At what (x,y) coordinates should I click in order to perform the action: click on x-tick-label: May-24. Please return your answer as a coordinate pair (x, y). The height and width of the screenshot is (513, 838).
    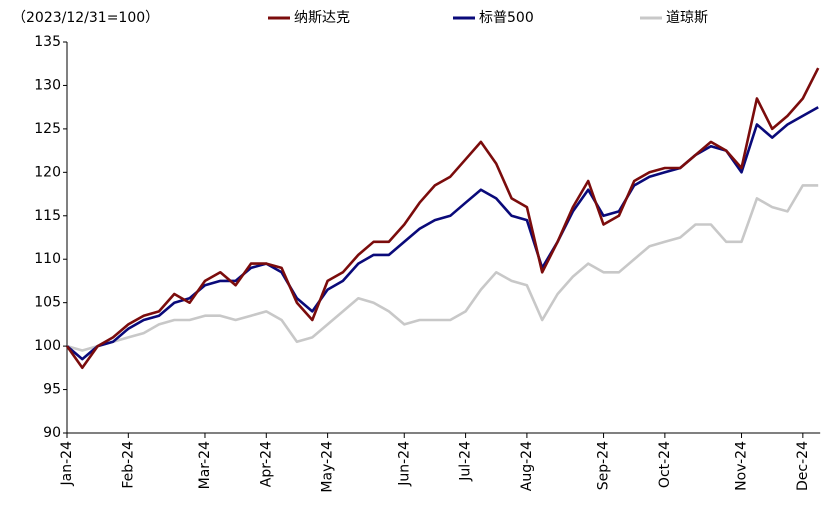
    Looking at the image, I should click on (328, 467).